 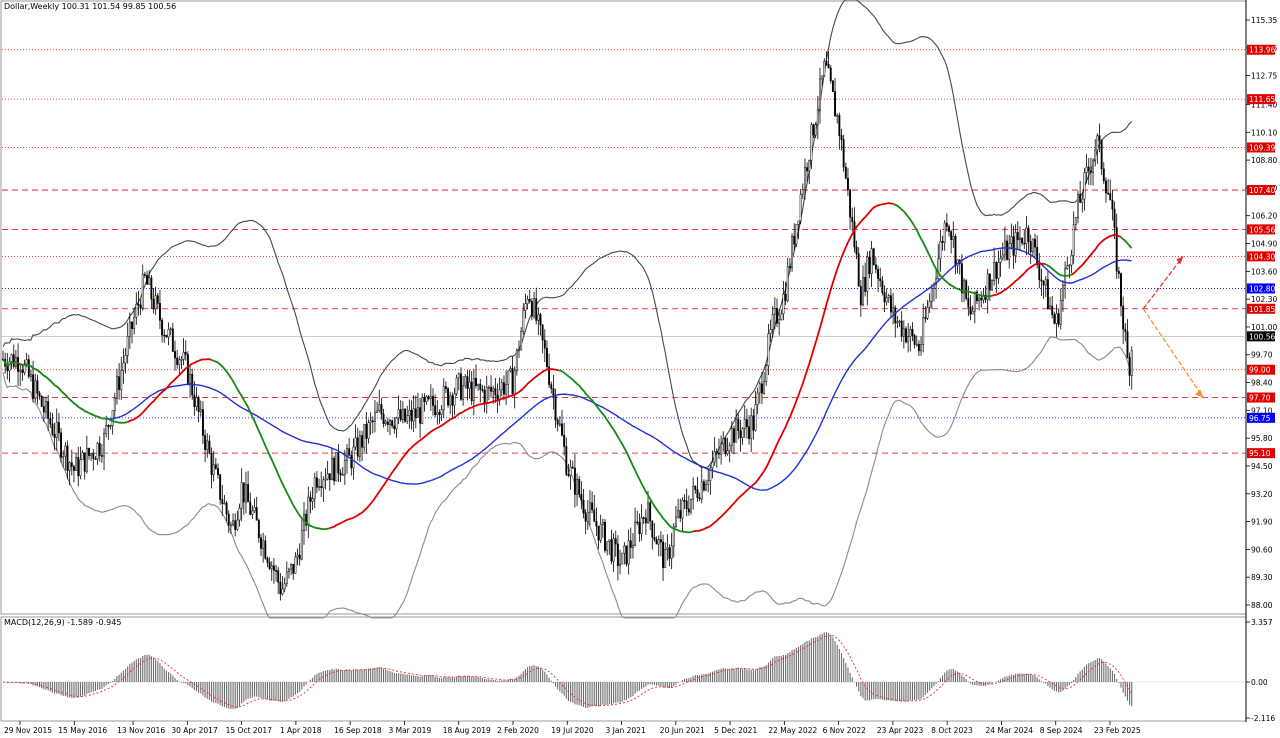 What do you see at coordinates (1262, 309) in the screenshot?
I see `level-label-7: 101.85` at bounding box center [1262, 309].